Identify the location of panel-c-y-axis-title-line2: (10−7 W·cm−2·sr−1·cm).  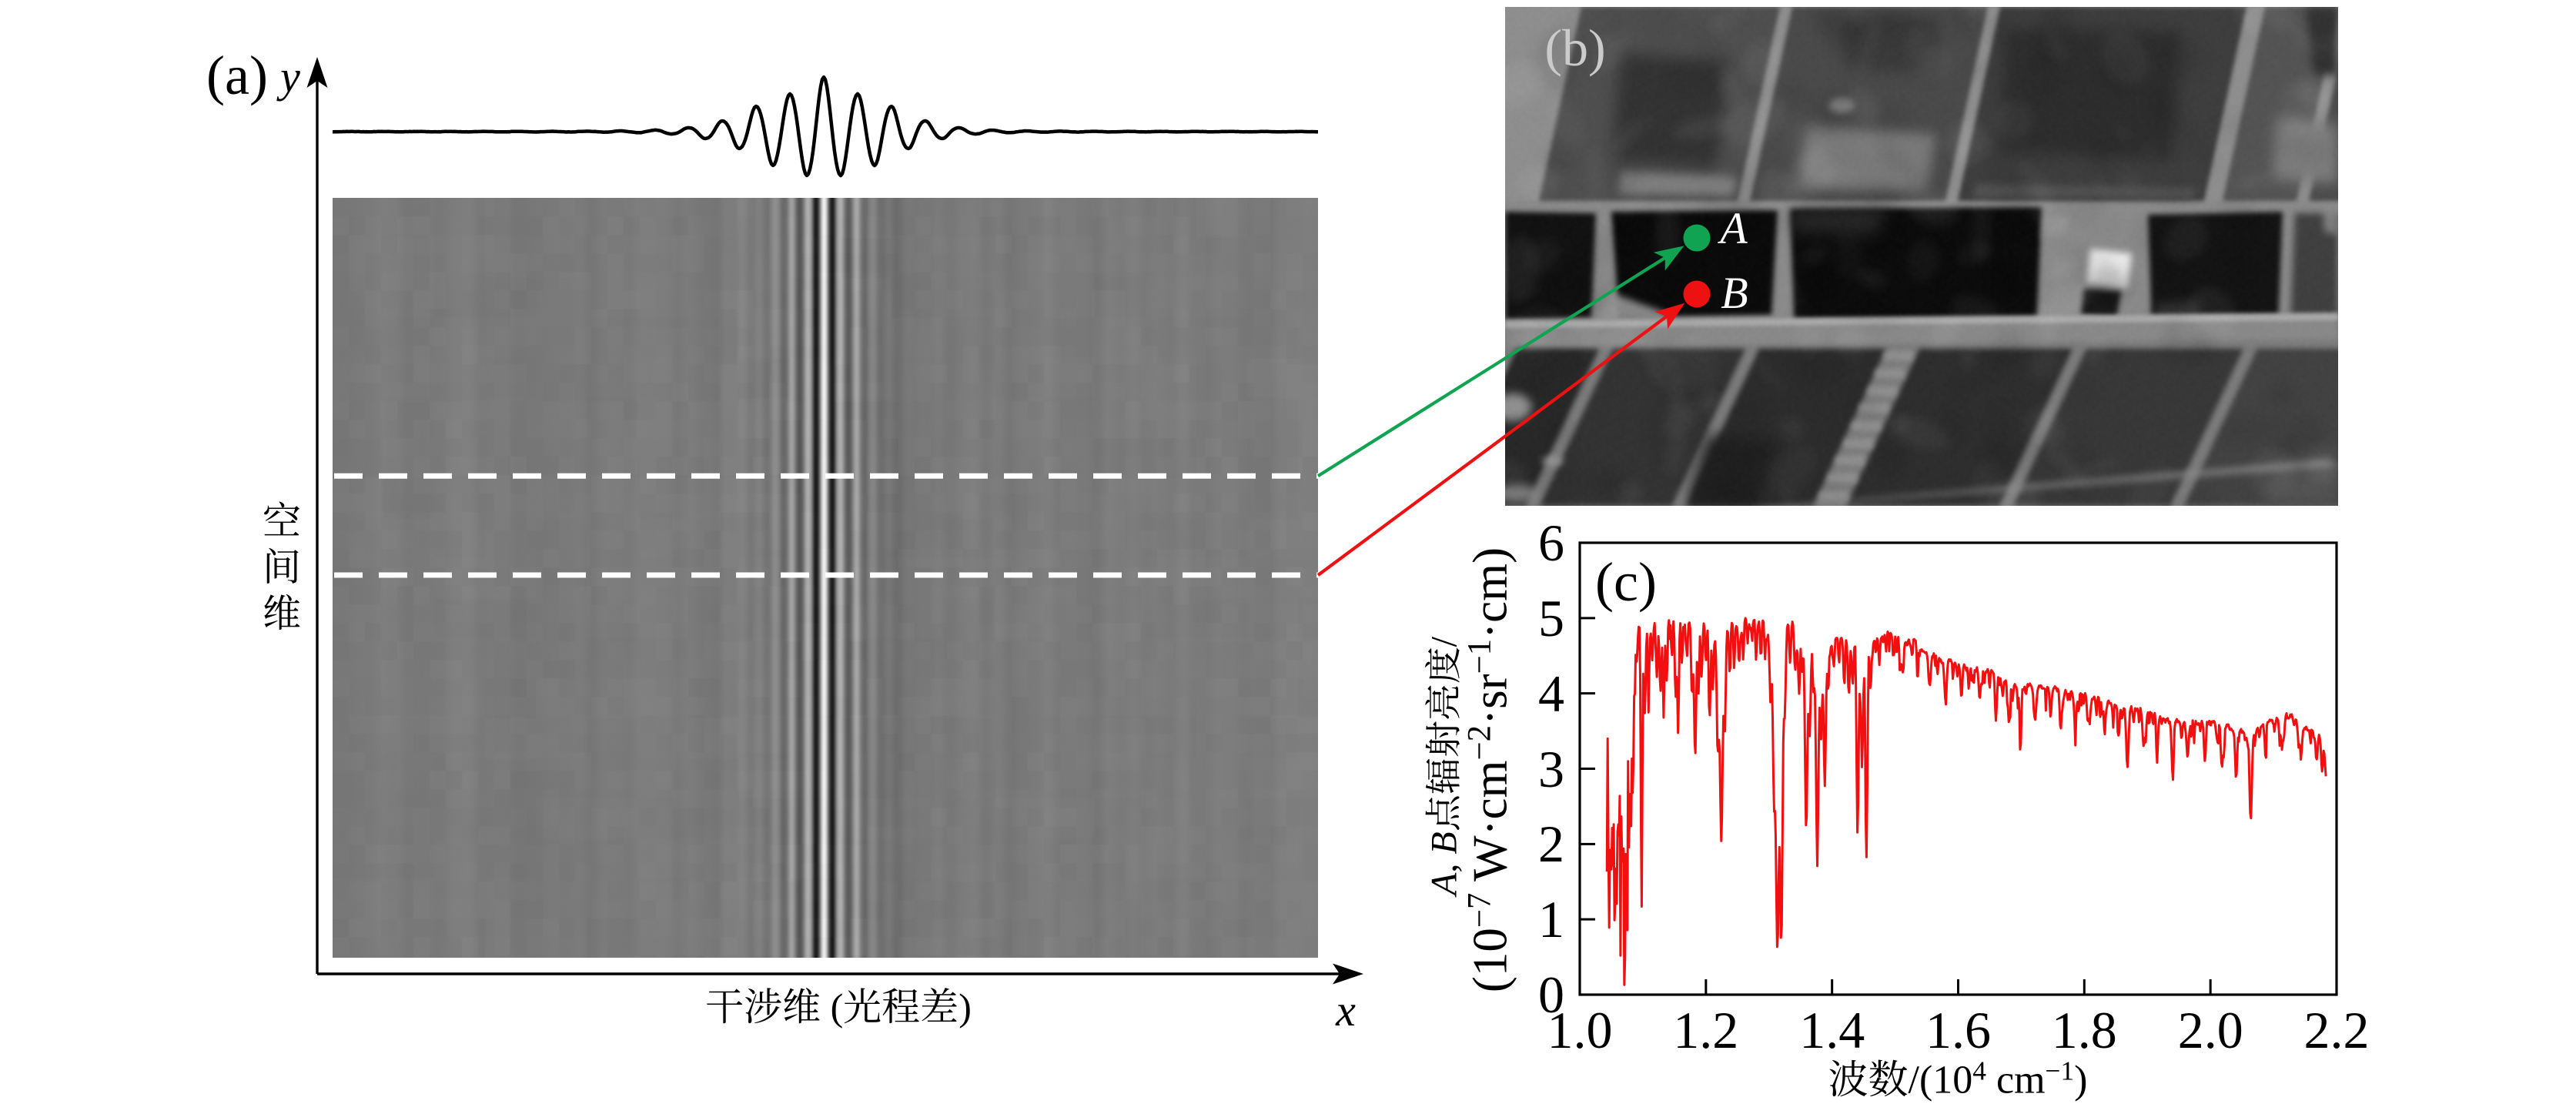
(1489, 770).